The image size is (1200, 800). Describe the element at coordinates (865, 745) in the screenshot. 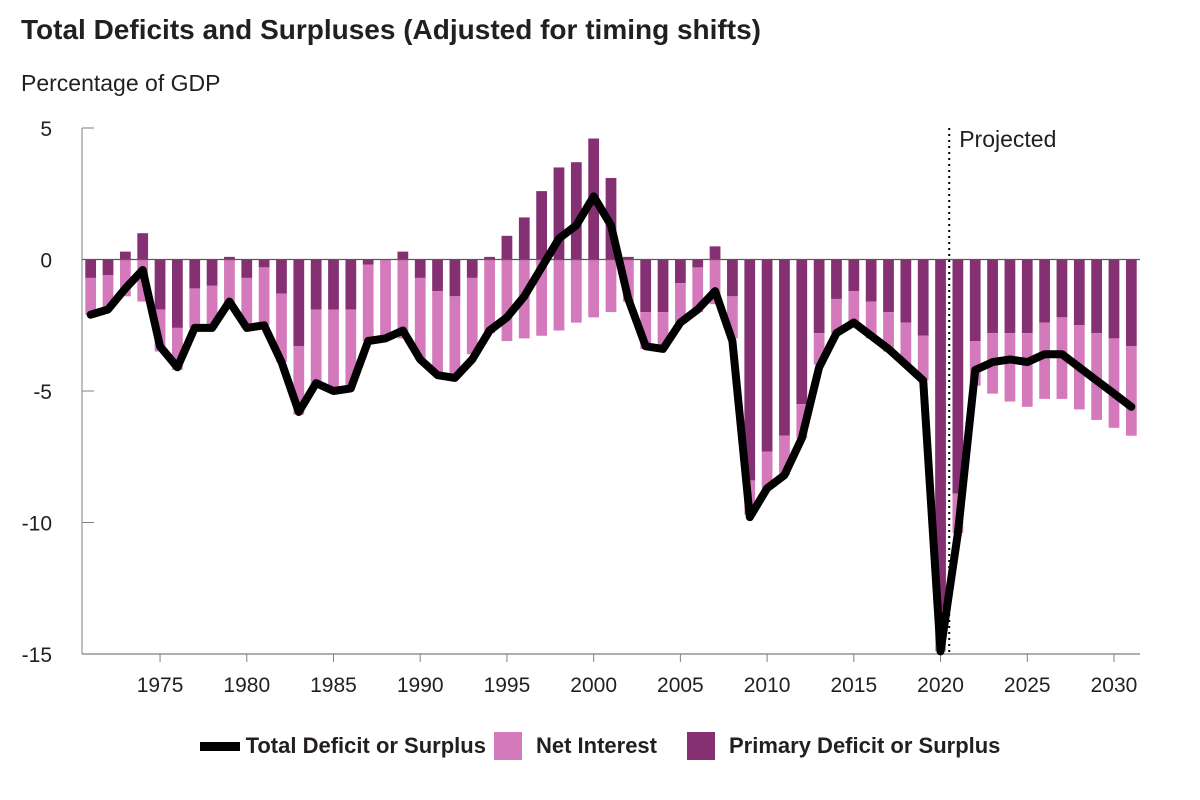

I see `legend-label-primary: Primary Deficit or Surplus` at that location.